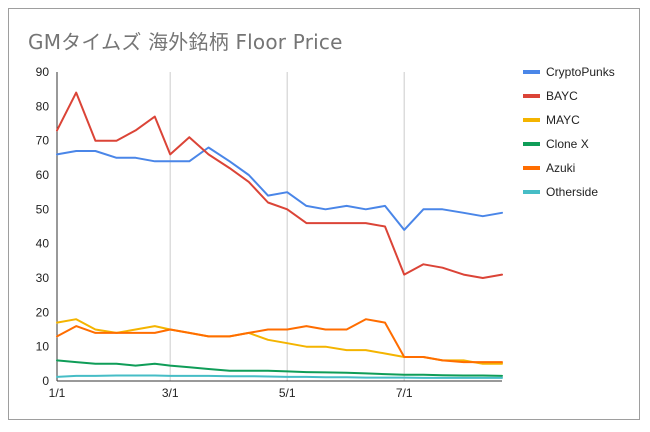 Image resolution: width=650 pixels, height=432 pixels. What do you see at coordinates (43, 141) in the screenshot?
I see `y-tick-label: 70` at bounding box center [43, 141].